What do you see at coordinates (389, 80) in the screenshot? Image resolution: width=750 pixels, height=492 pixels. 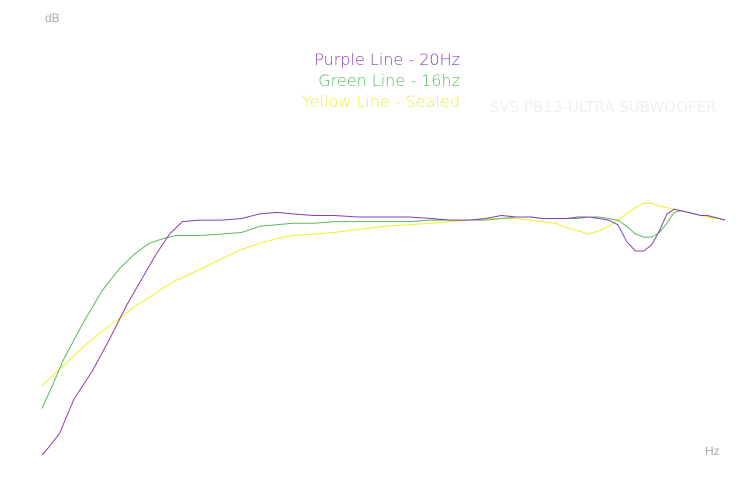 I see `legend-entry-1: Green Line - 16hz` at bounding box center [389, 80].